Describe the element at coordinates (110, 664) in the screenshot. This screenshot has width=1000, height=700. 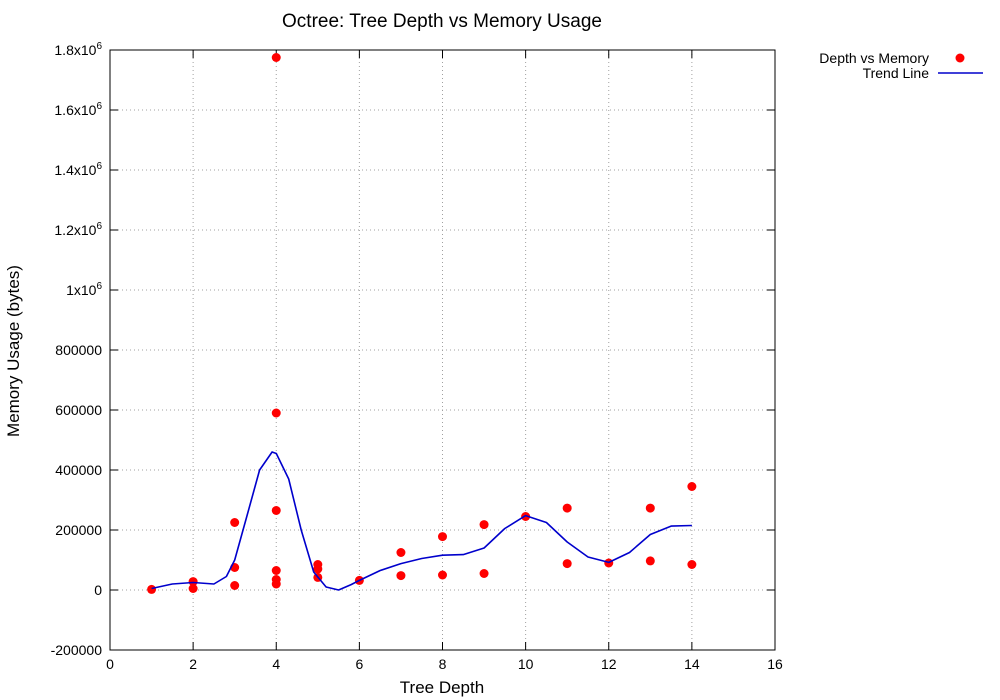
I see `x-tick-label: 0` at that location.